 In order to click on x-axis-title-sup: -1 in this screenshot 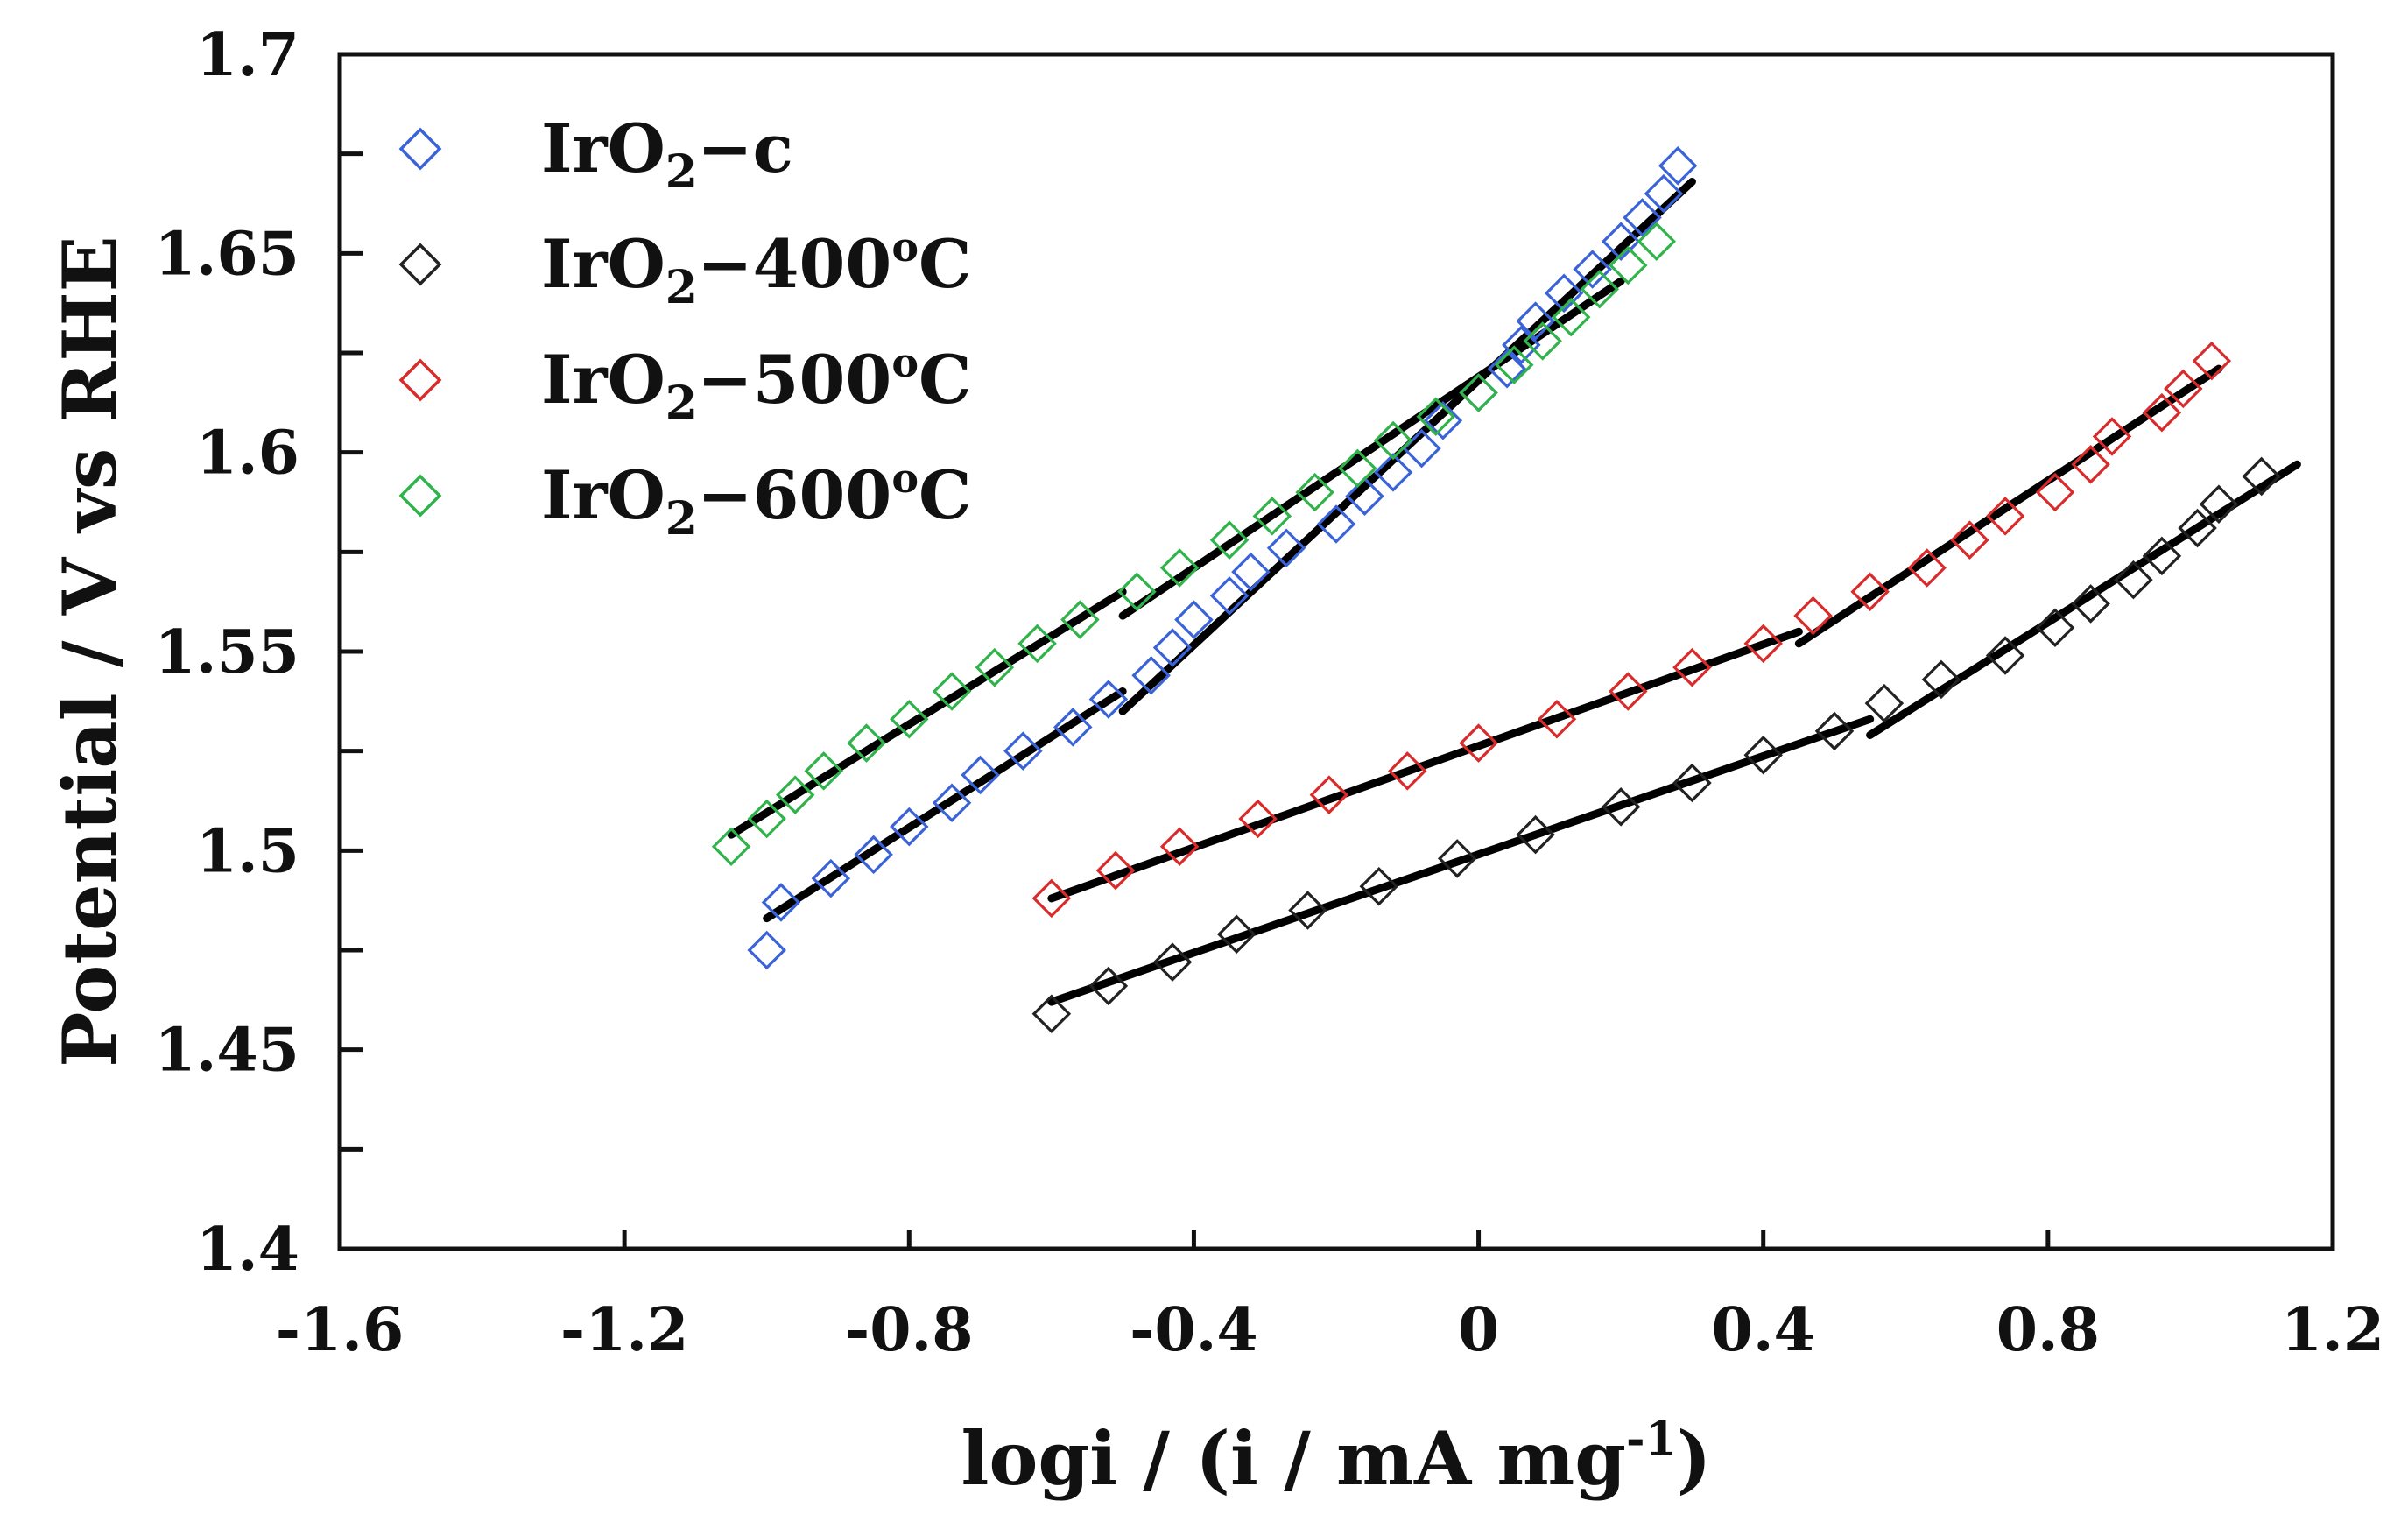, I will do `click(1651, 1439)`.